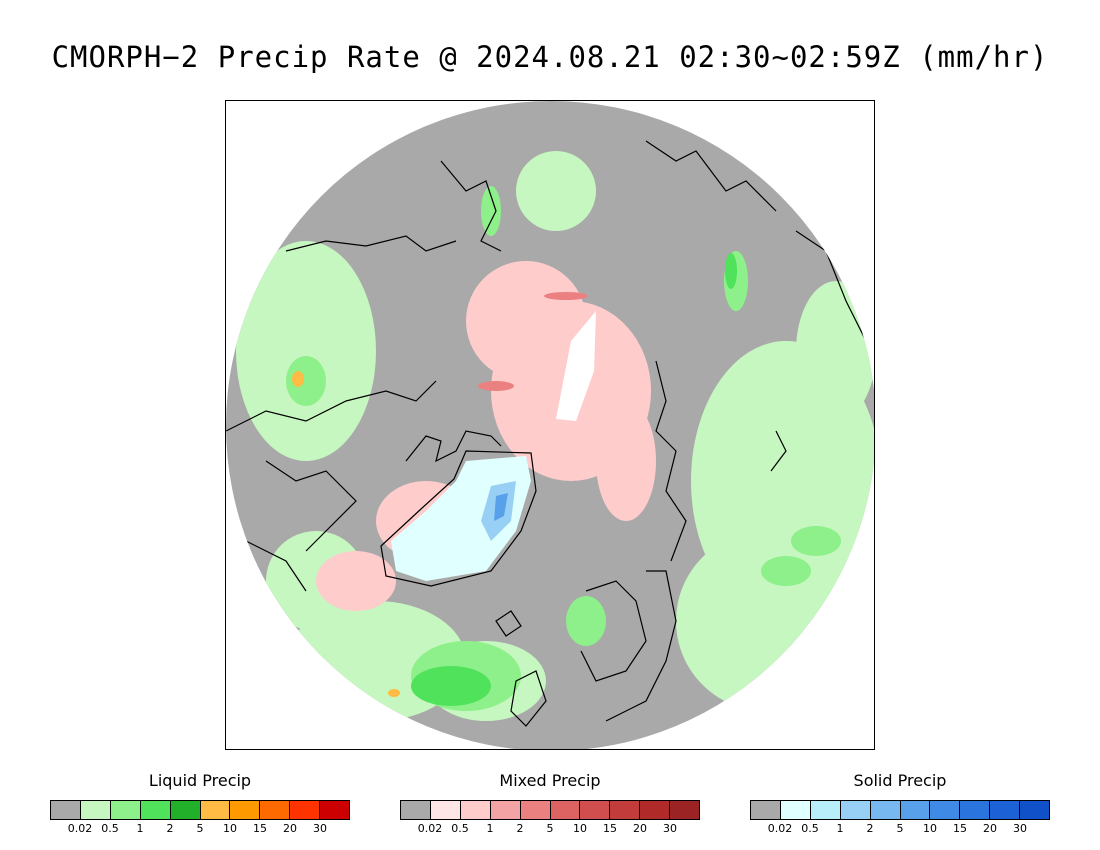 The width and height of the screenshot is (1100, 850). What do you see at coordinates (533, 341) in the screenshot?
I see `mixed-precip-heavy` at bounding box center [533, 341].